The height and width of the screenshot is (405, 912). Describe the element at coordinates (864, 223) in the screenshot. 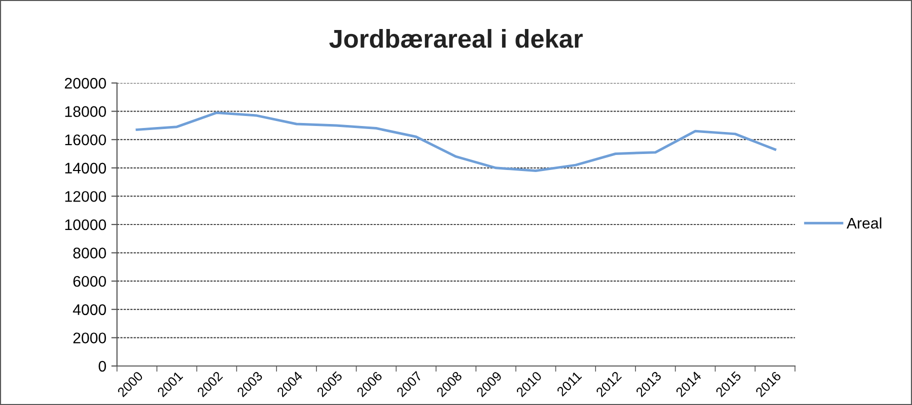

I see `legend-label: Areal` at that location.